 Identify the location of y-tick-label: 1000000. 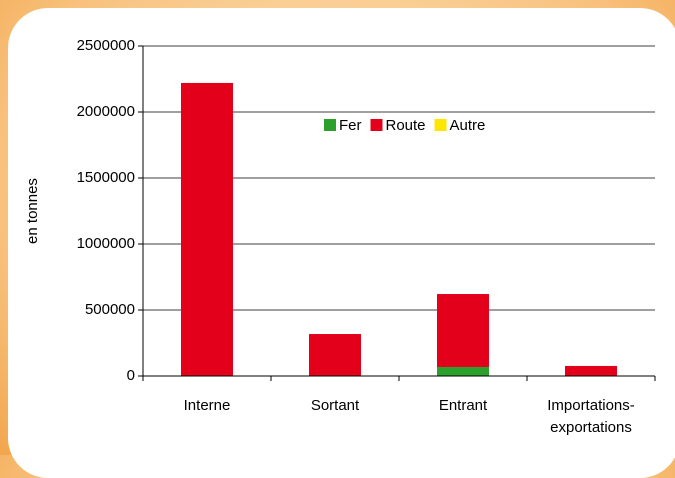
(106, 243).